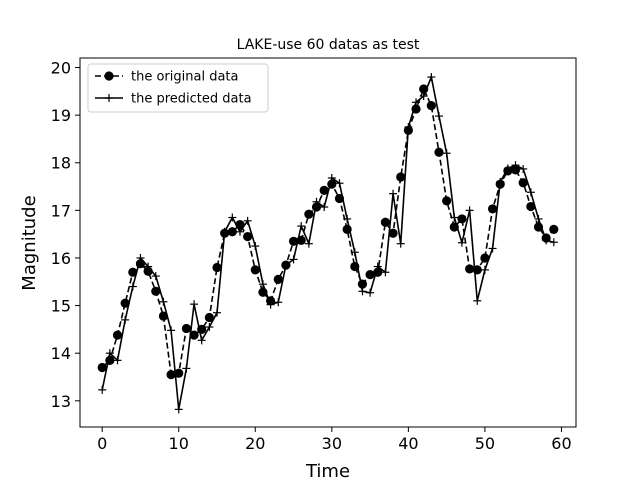 This screenshot has width=640, height=480. I want to click on legend: the original data the predicted data, so click(178, 88).